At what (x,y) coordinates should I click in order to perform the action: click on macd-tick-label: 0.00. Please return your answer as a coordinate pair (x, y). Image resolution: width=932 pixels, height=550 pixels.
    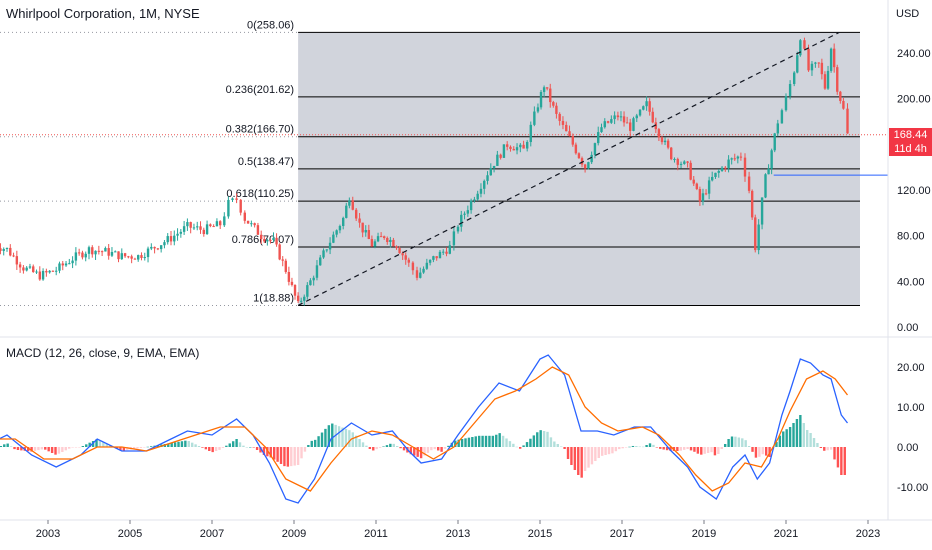
    Looking at the image, I should click on (907, 448).